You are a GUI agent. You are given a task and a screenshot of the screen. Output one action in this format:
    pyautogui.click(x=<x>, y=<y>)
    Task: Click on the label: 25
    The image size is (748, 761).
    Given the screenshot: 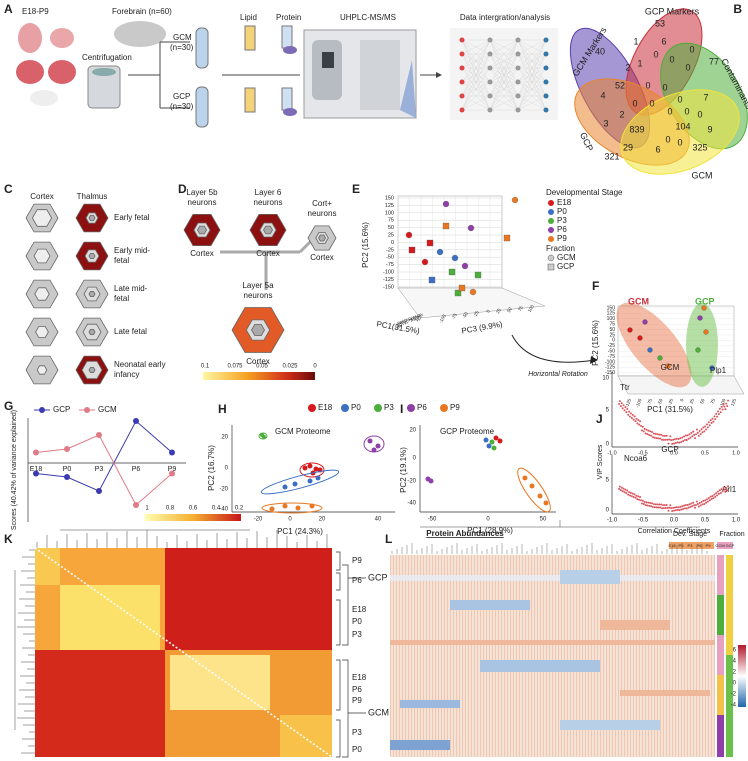 What is the action you would take?
    pyautogui.click(x=391, y=235)
    